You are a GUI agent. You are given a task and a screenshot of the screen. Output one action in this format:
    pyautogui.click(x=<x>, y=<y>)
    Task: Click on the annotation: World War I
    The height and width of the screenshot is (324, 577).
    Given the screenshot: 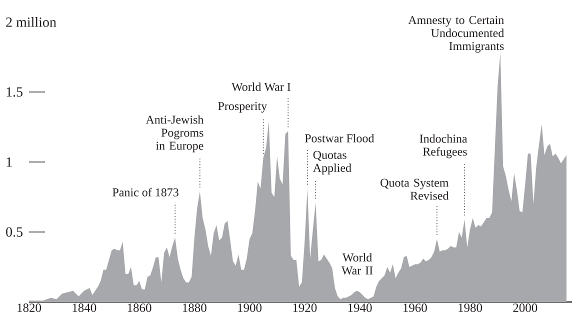 What is the action you would take?
    pyautogui.click(x=261, y=87)
    